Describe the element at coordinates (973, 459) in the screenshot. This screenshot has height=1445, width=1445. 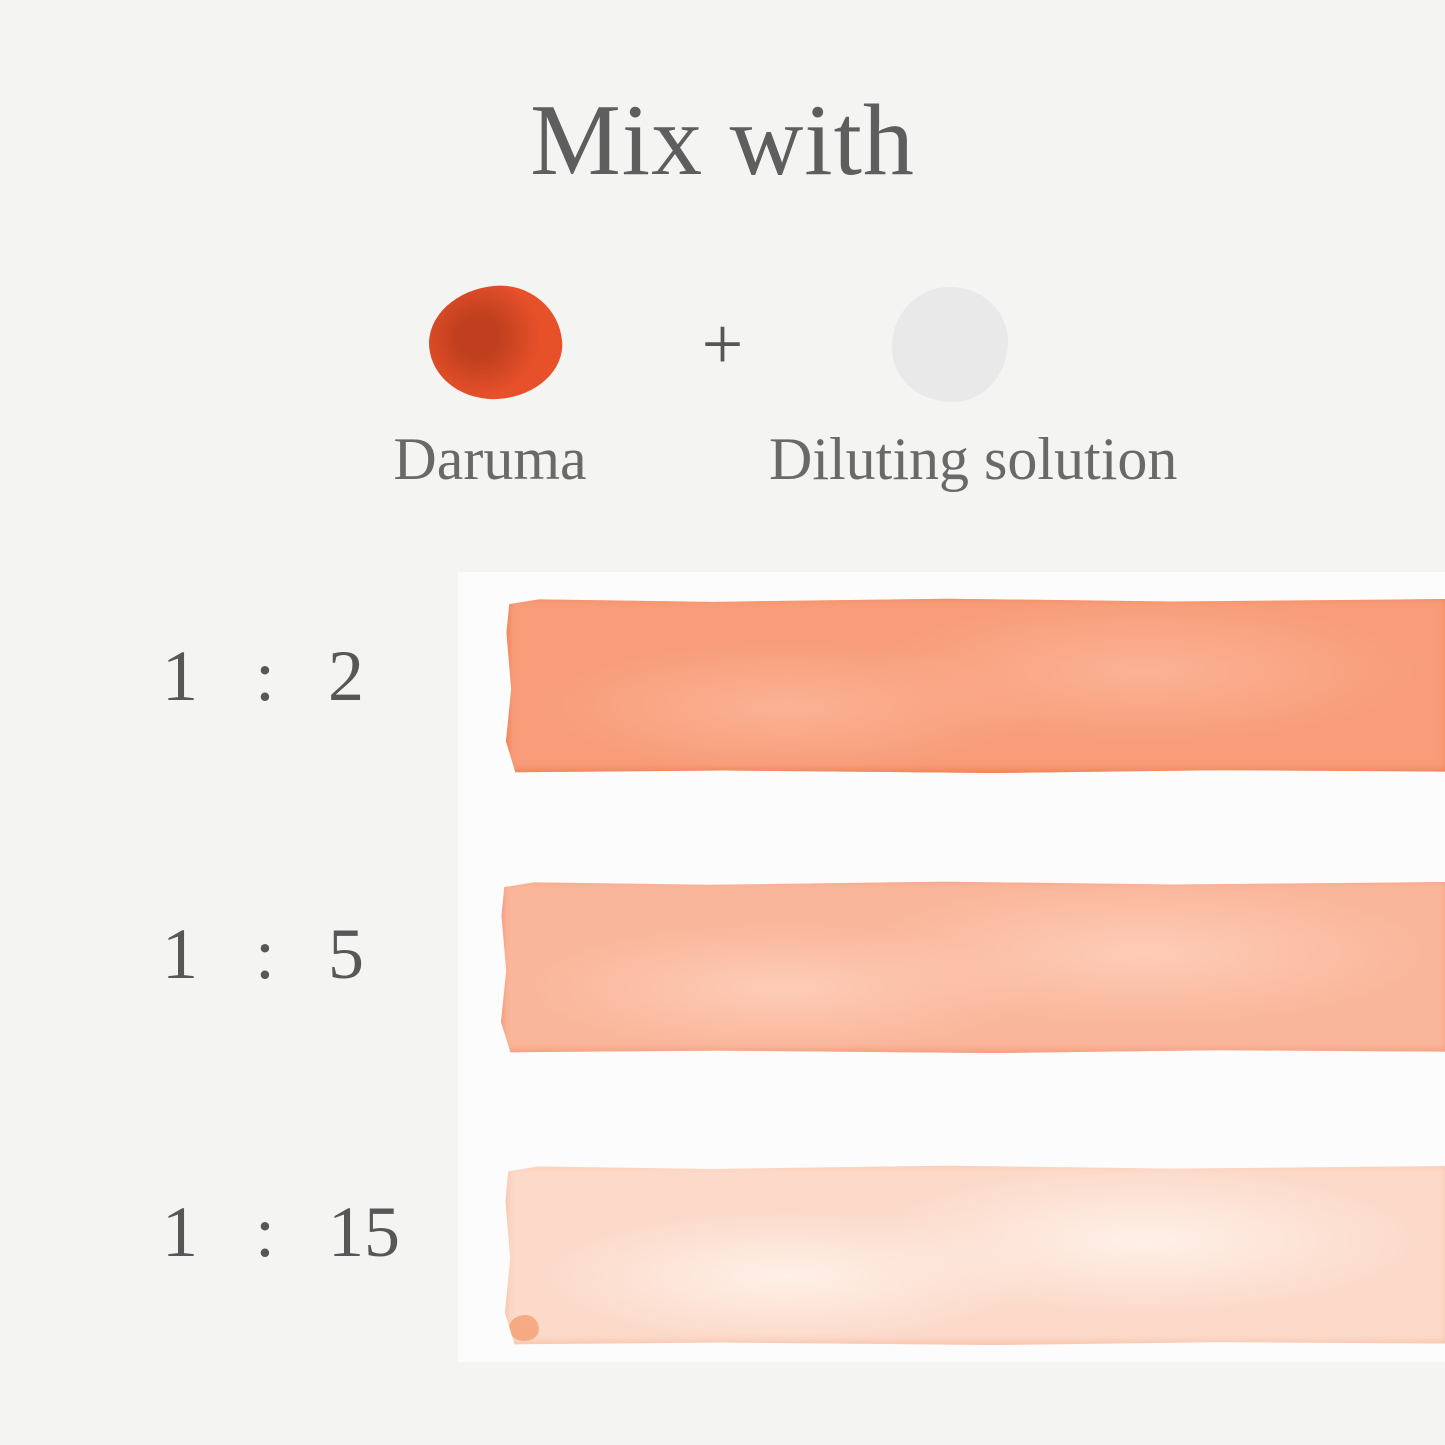
I see `diluting-solution-label: Diluting solution` at that location.